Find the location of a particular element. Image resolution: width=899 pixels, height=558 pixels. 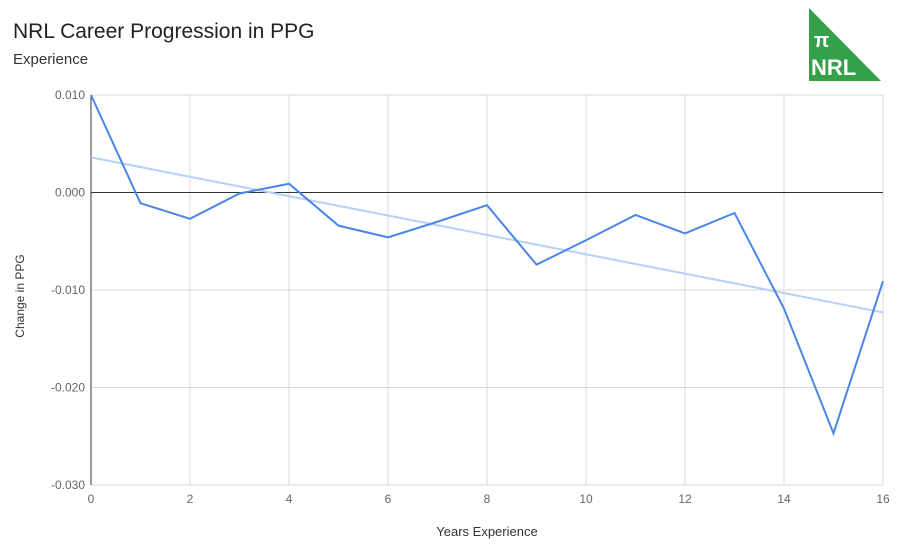

y-tick-label: 0.000 is located at coordinates (70, 193).